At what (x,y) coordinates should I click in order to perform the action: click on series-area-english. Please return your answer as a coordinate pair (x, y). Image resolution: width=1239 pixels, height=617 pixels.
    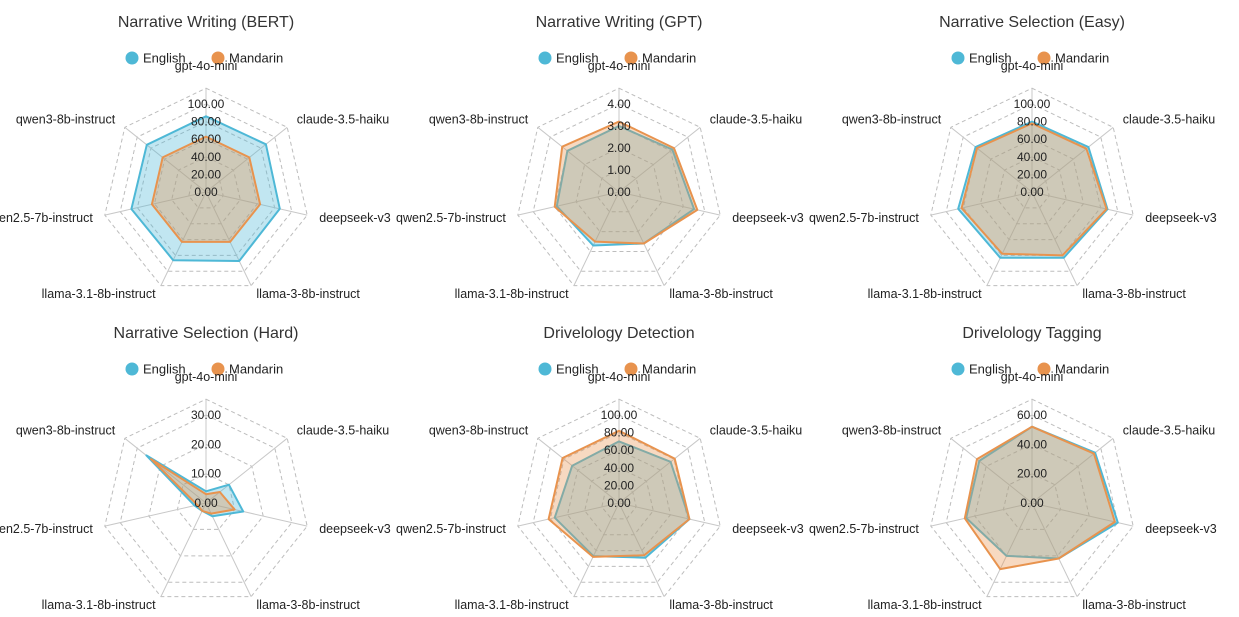
    Looking at the image, I should click on (1033, 189).